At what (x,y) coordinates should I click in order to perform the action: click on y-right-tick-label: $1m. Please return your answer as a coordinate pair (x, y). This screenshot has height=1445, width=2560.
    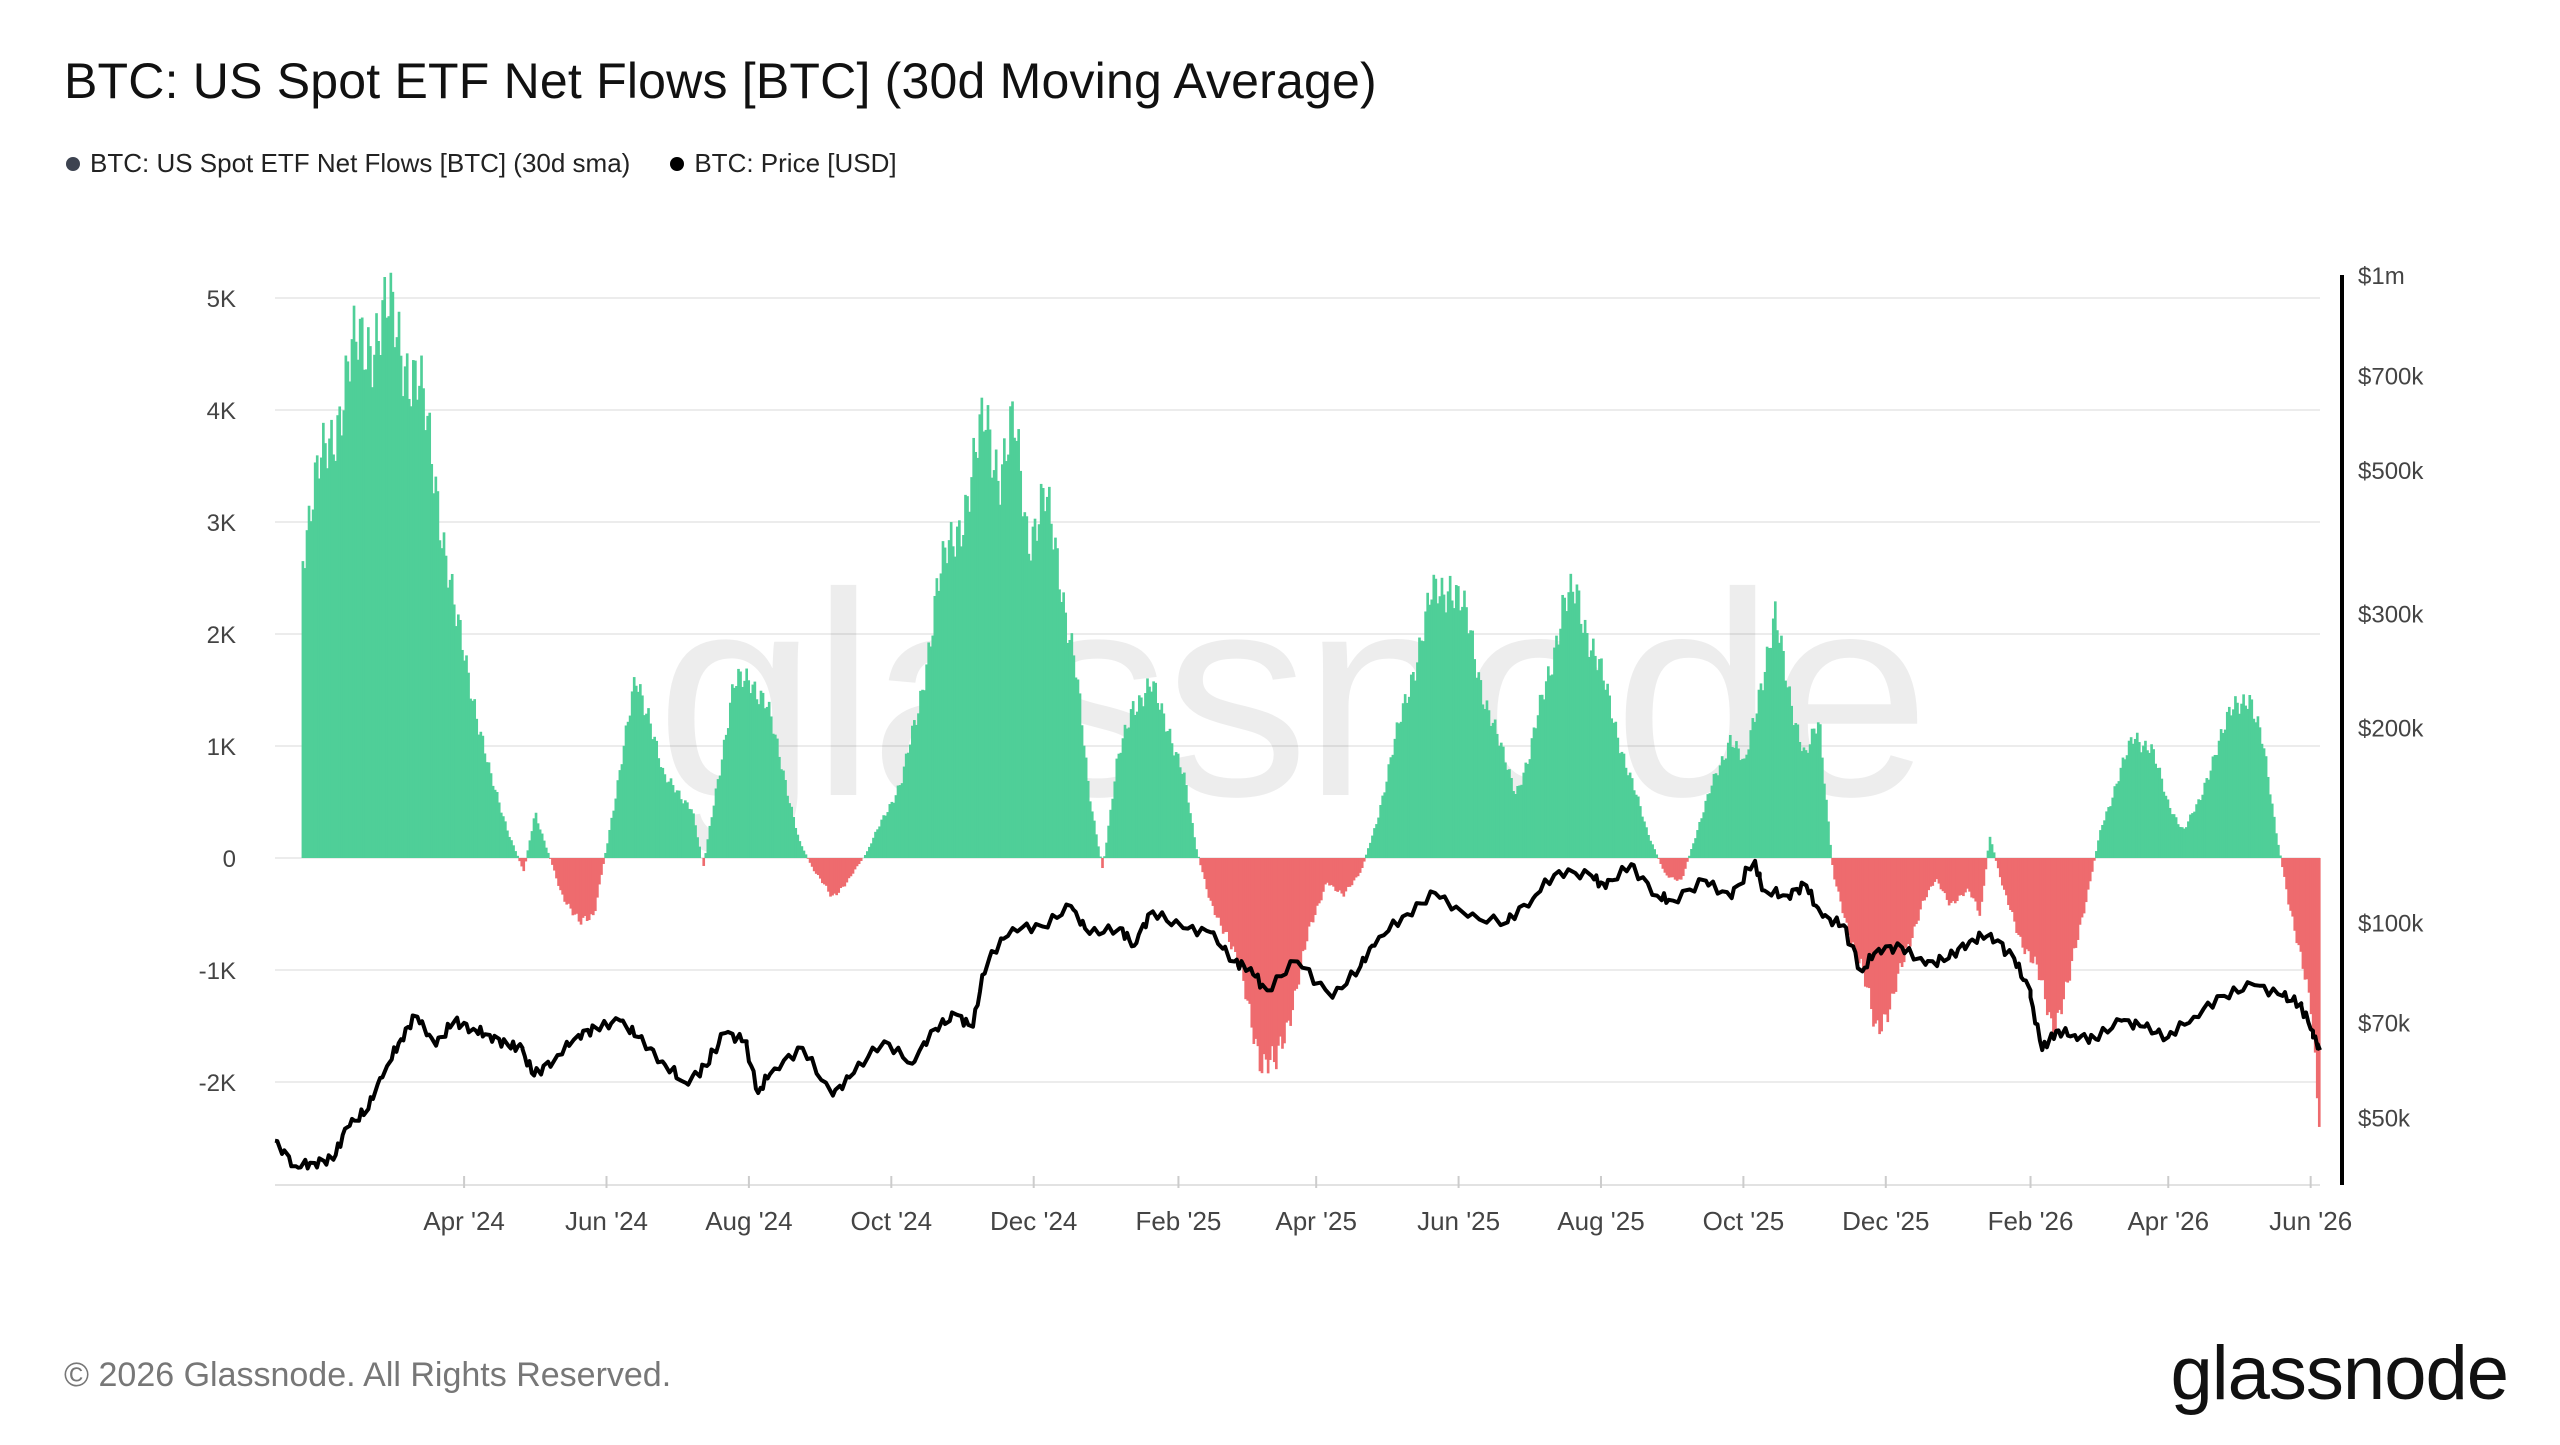
    Looking at the image, I should click on (2381, 276).